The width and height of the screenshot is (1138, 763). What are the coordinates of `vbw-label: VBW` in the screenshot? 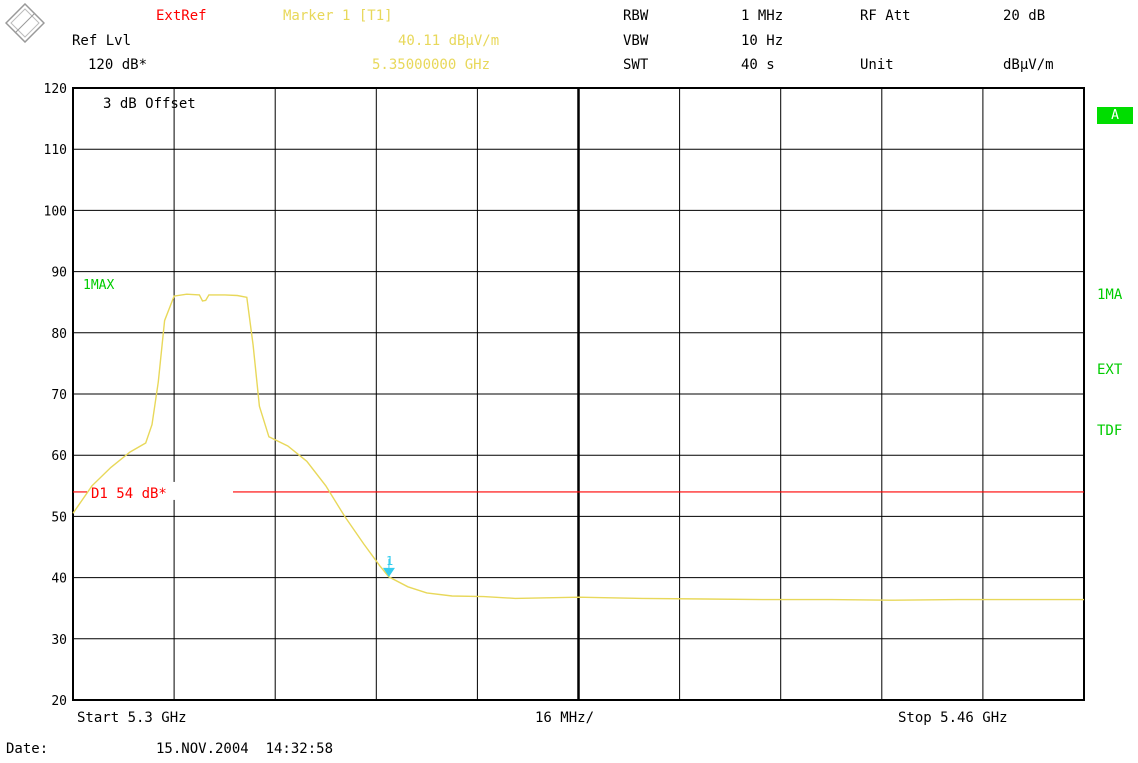 It's located at (636, 41).